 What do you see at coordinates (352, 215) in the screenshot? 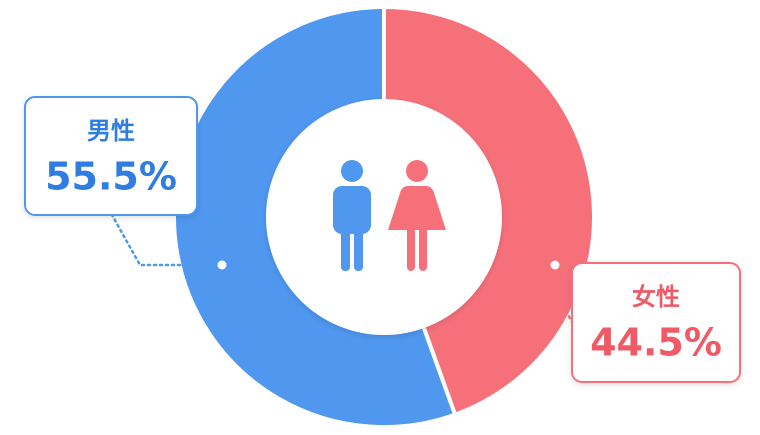
I see `male-icon` at bounding box center [352, 215].